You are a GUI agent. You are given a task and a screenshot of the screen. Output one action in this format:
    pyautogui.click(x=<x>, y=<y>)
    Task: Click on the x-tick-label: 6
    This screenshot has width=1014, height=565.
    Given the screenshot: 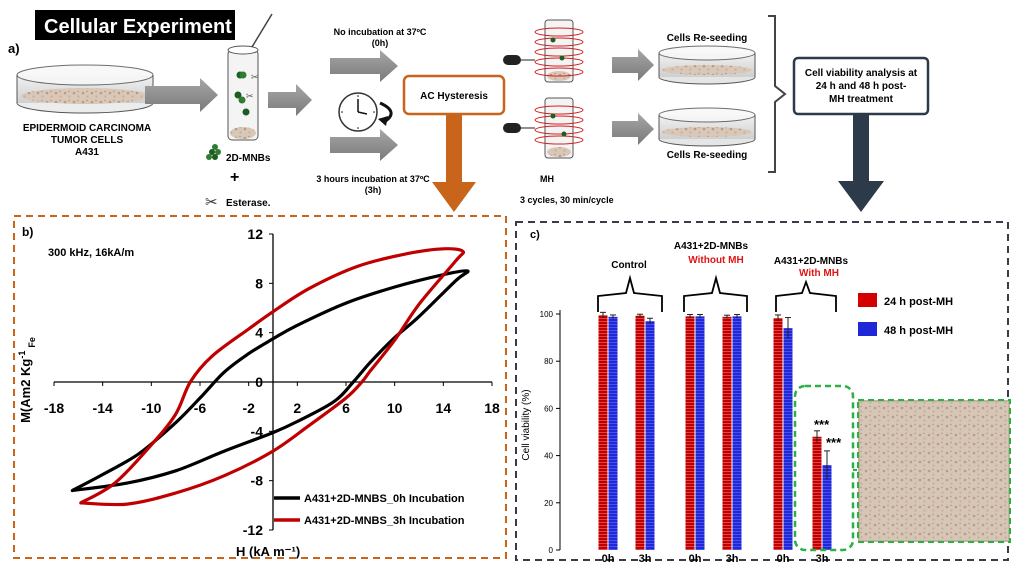 What is the action you would take?
    pyautogui.click(x=346, y=408)
    